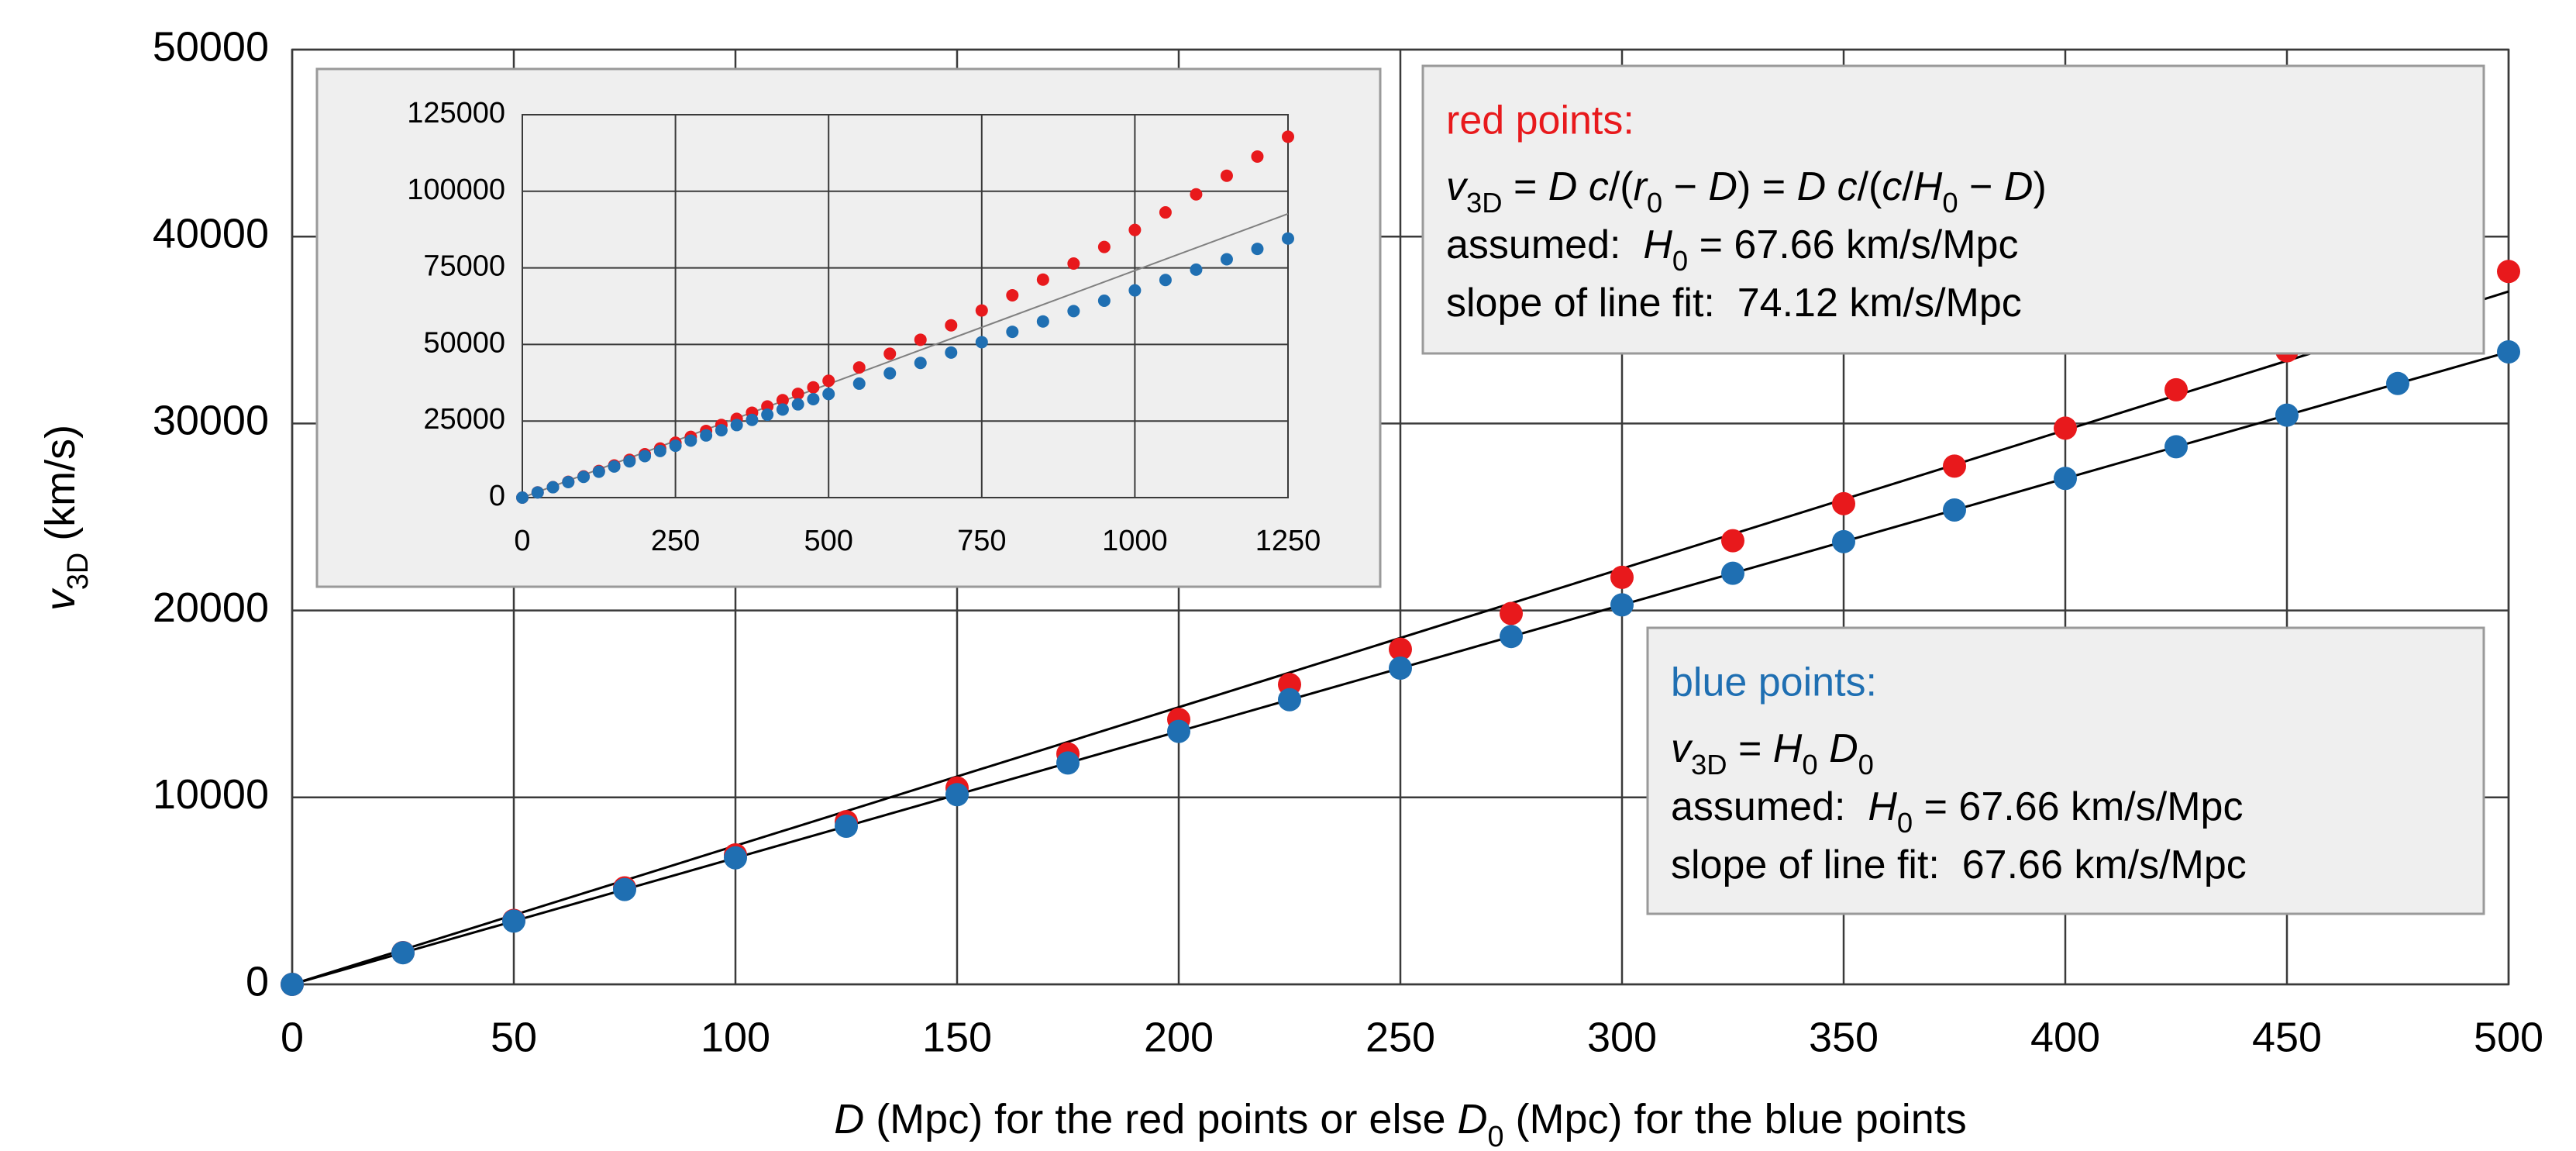 Image resolution: width=2576 pixels, height=1151 pixels. Describe the element at coordinates (1582, 186) in the screenshot. I see `text-segment` at that location.